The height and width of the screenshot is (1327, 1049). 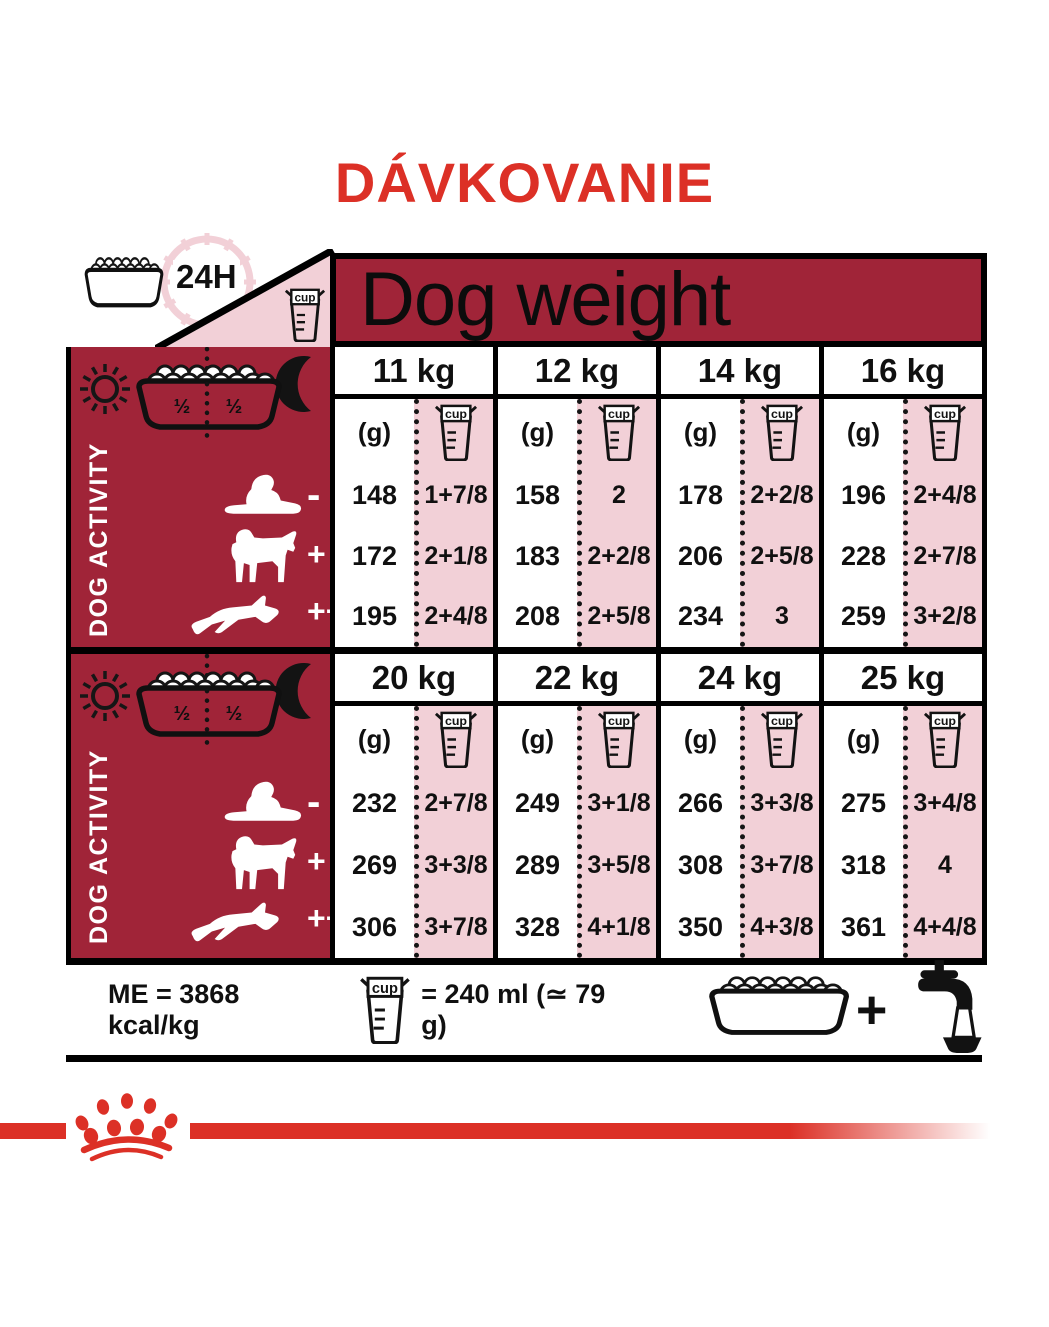 I want to click on weight-header: 14 kg, so click(x=740, y=373).